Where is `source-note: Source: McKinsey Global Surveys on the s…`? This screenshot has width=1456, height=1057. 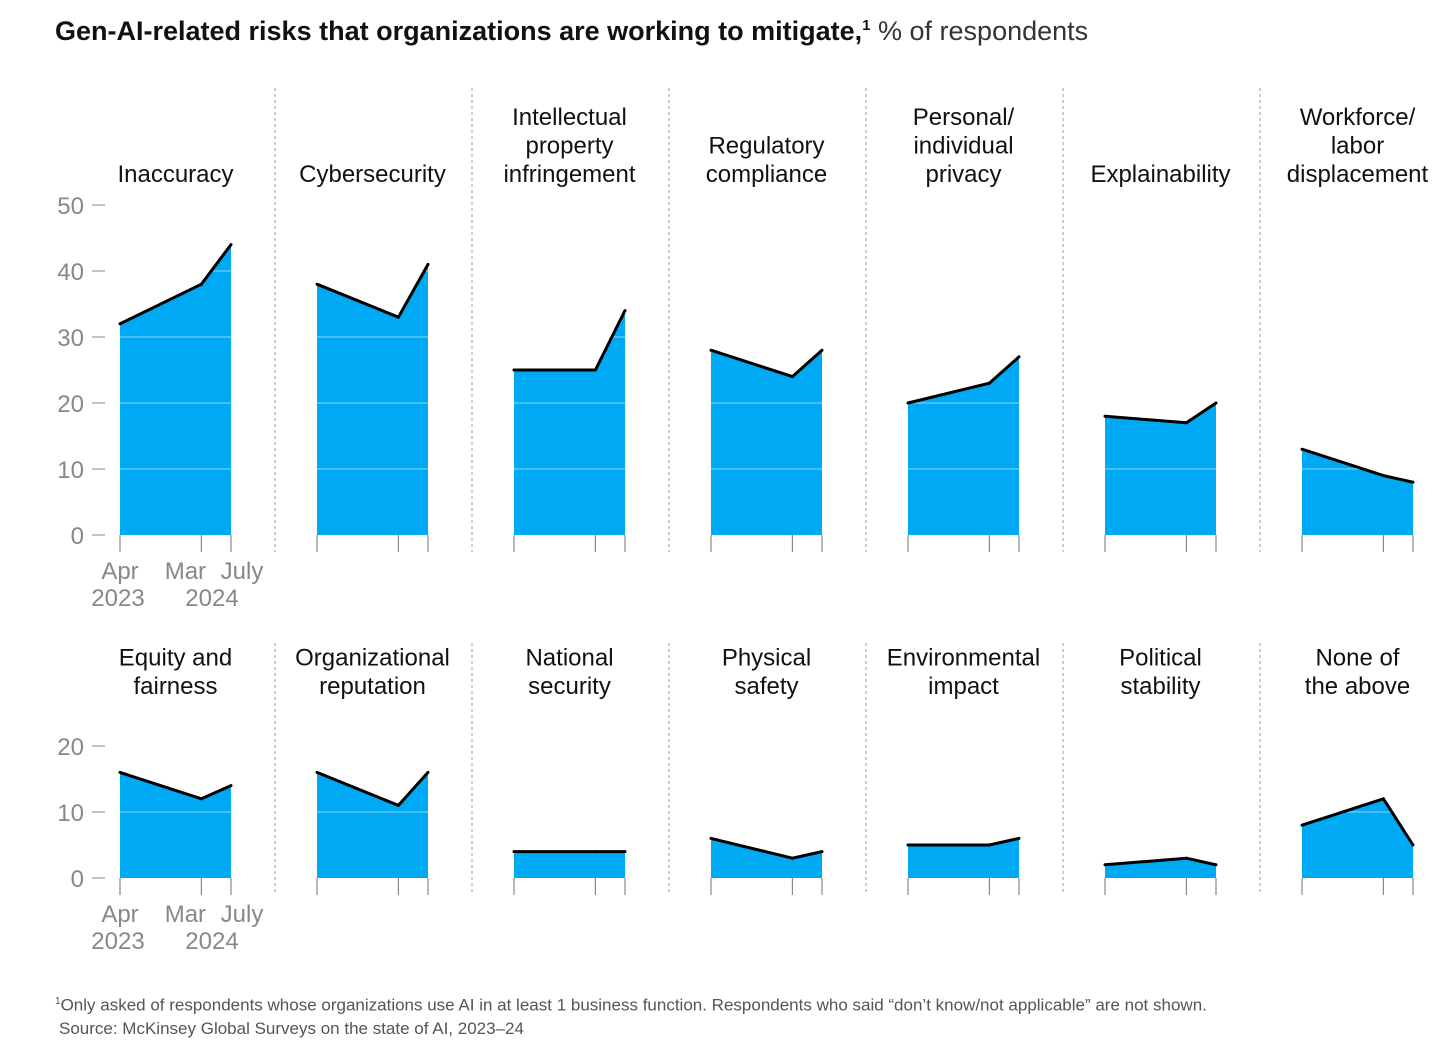
source-note: Source: McKinsey Global Surveys on the s… is located at coordinates (291, 1028).